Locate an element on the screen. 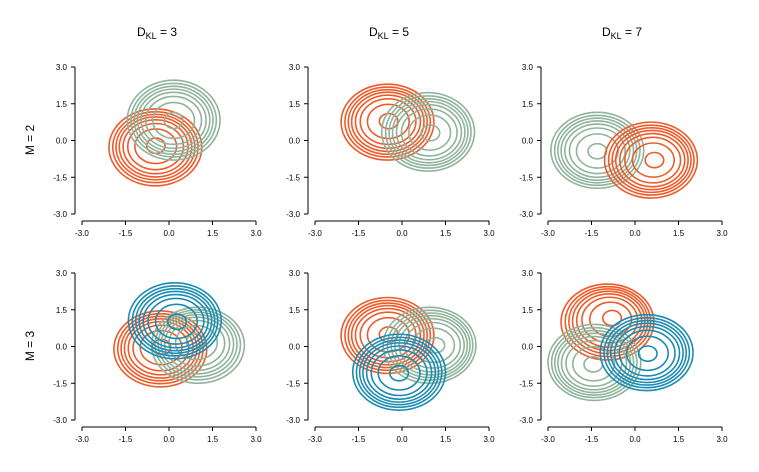 The width and height of the screenshot is (759, 472). column-titles: DKL = 3 DKL = 5 DKL = 7 is located at coordinates (389, 33).